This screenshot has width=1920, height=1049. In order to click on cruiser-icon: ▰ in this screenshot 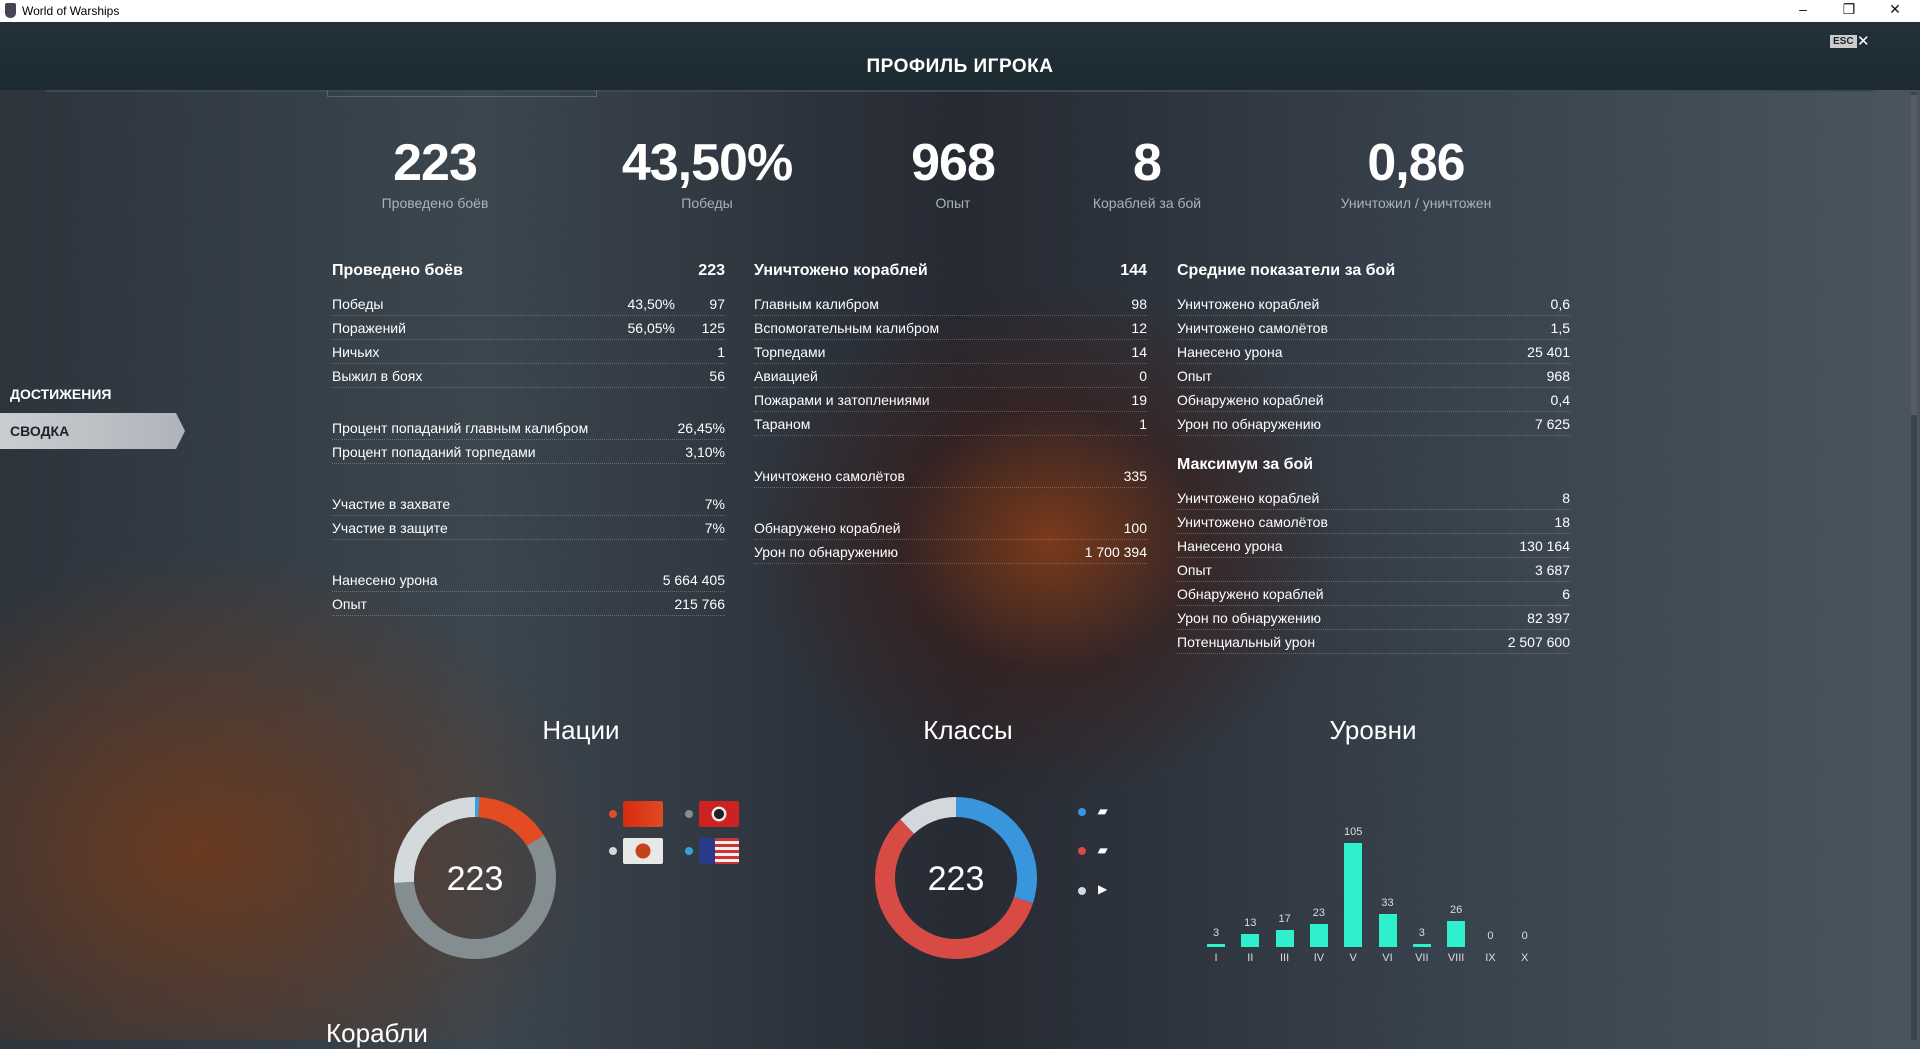, I will do `click(1103, 850)`.